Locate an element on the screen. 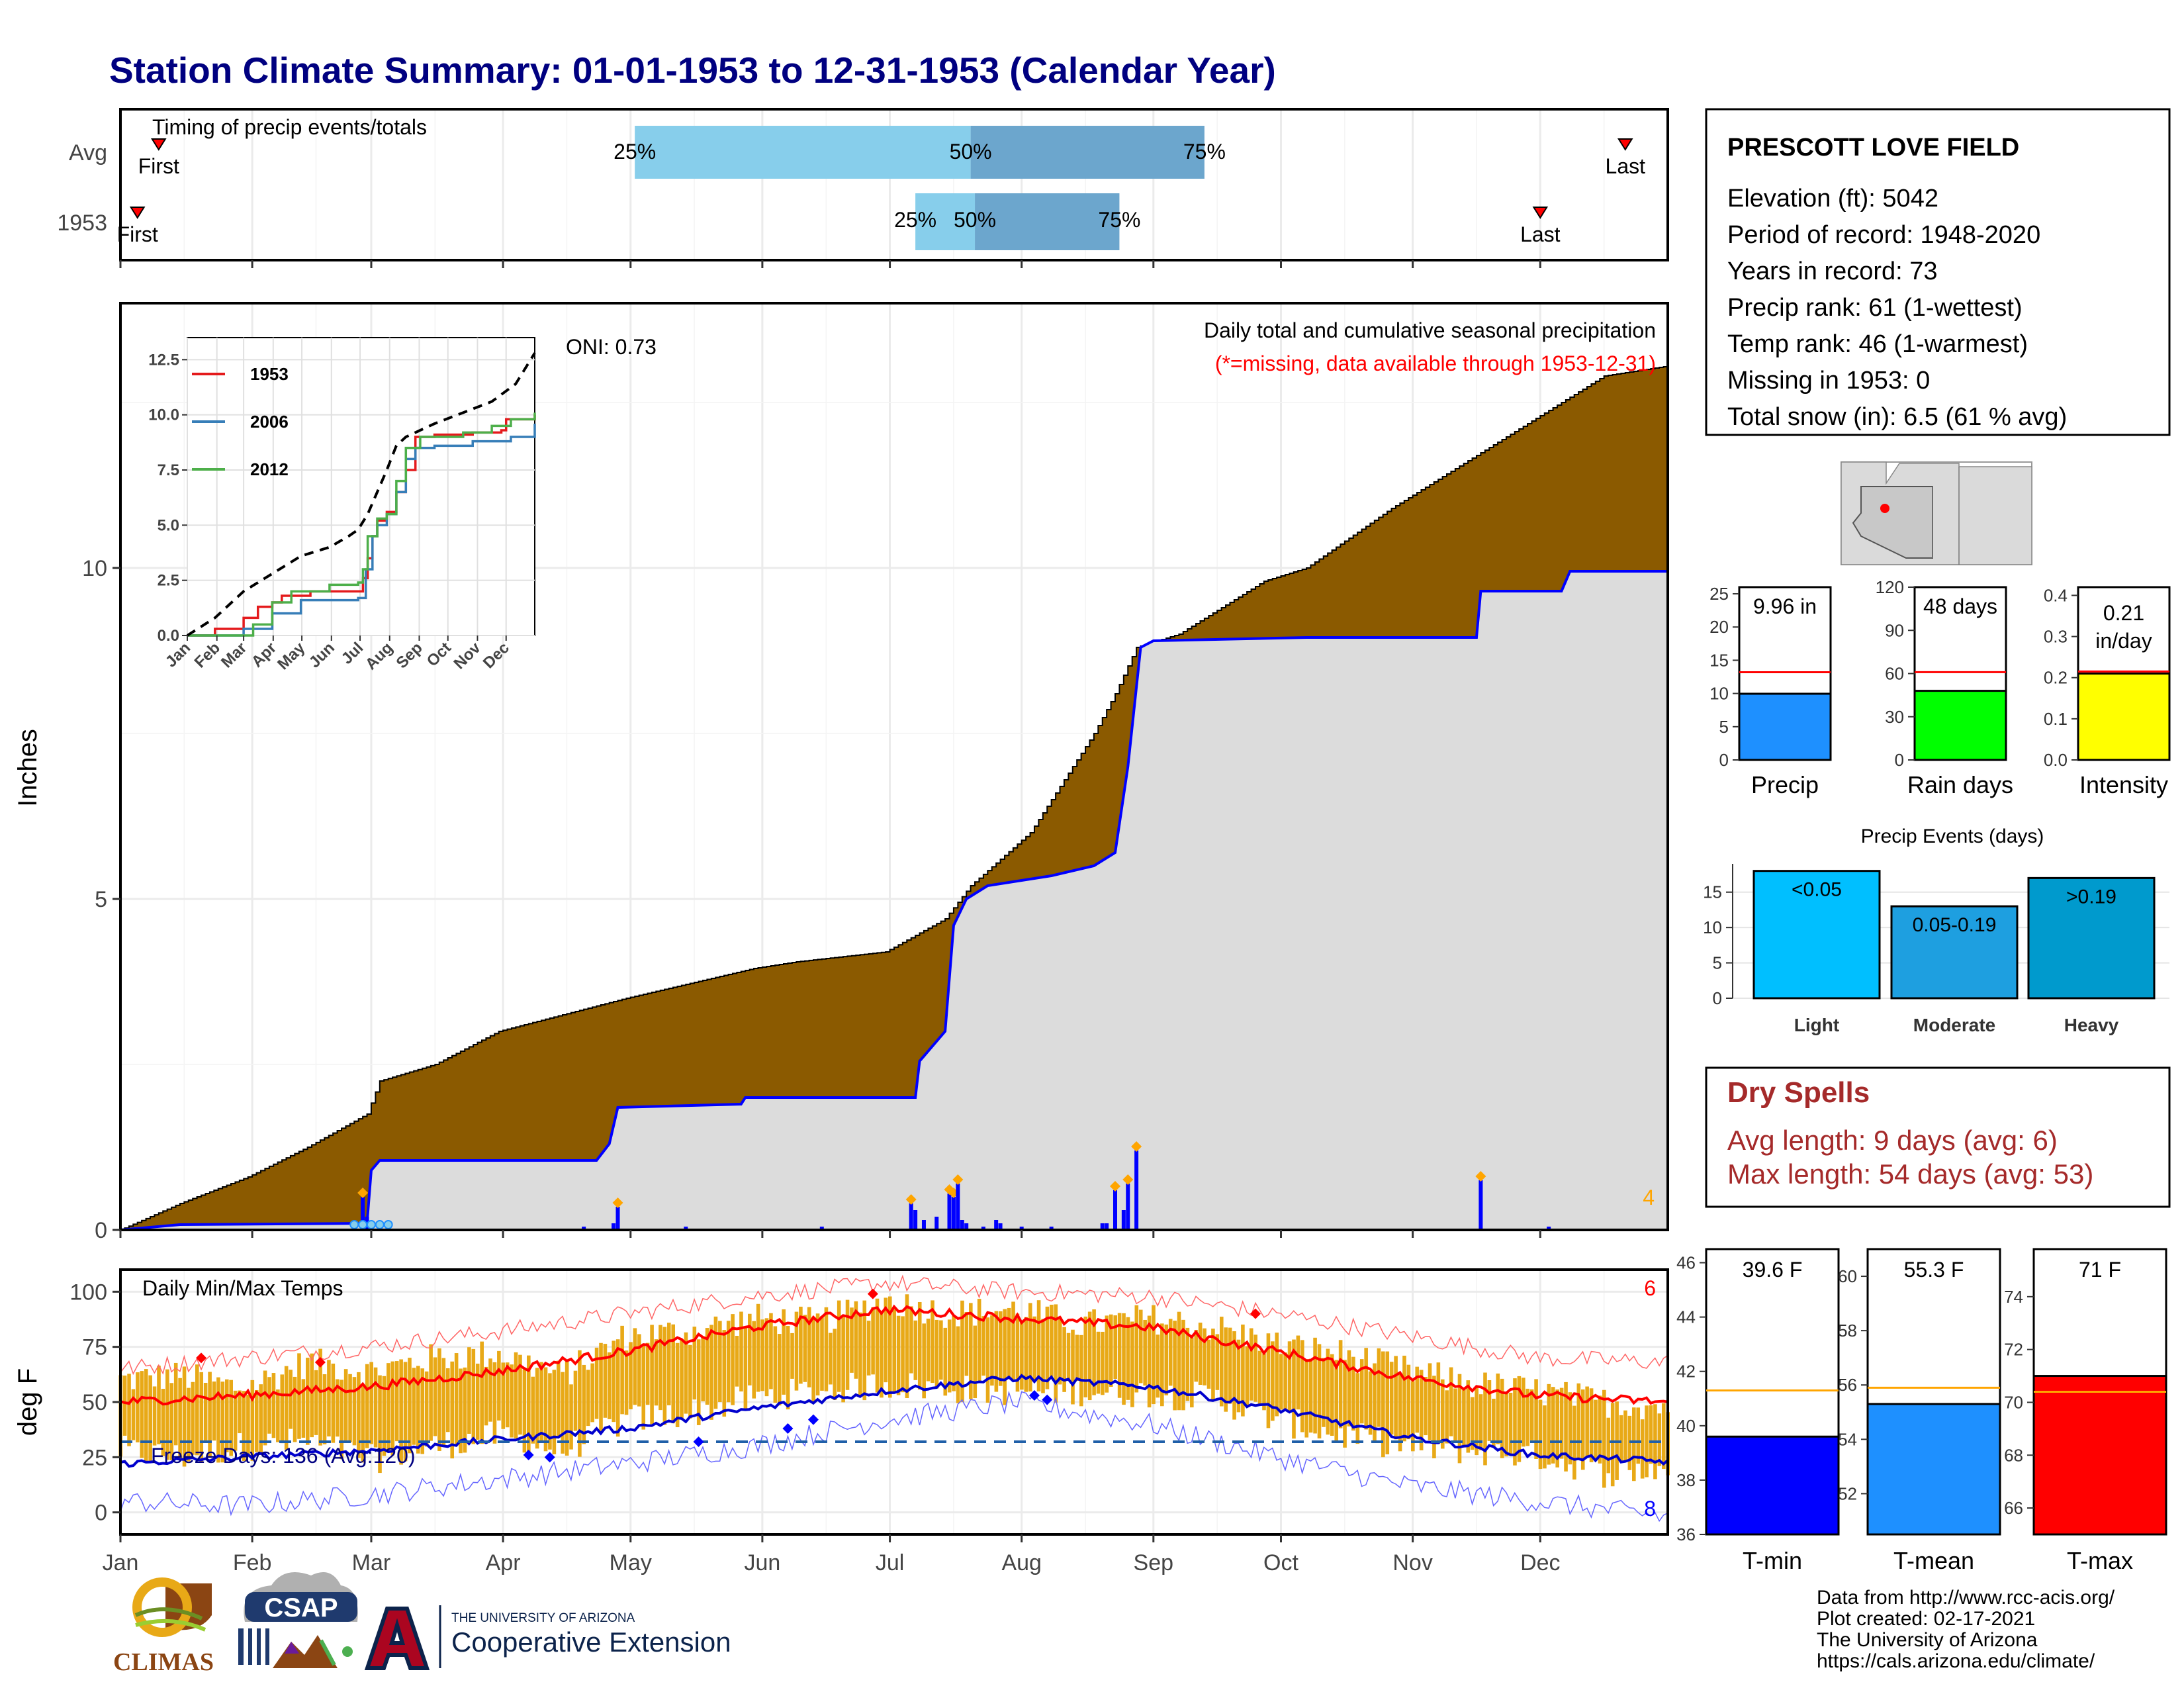 This screenshot has height=1688, width=2184. y-tick-label: 5 is located at coordinates (101, 899).